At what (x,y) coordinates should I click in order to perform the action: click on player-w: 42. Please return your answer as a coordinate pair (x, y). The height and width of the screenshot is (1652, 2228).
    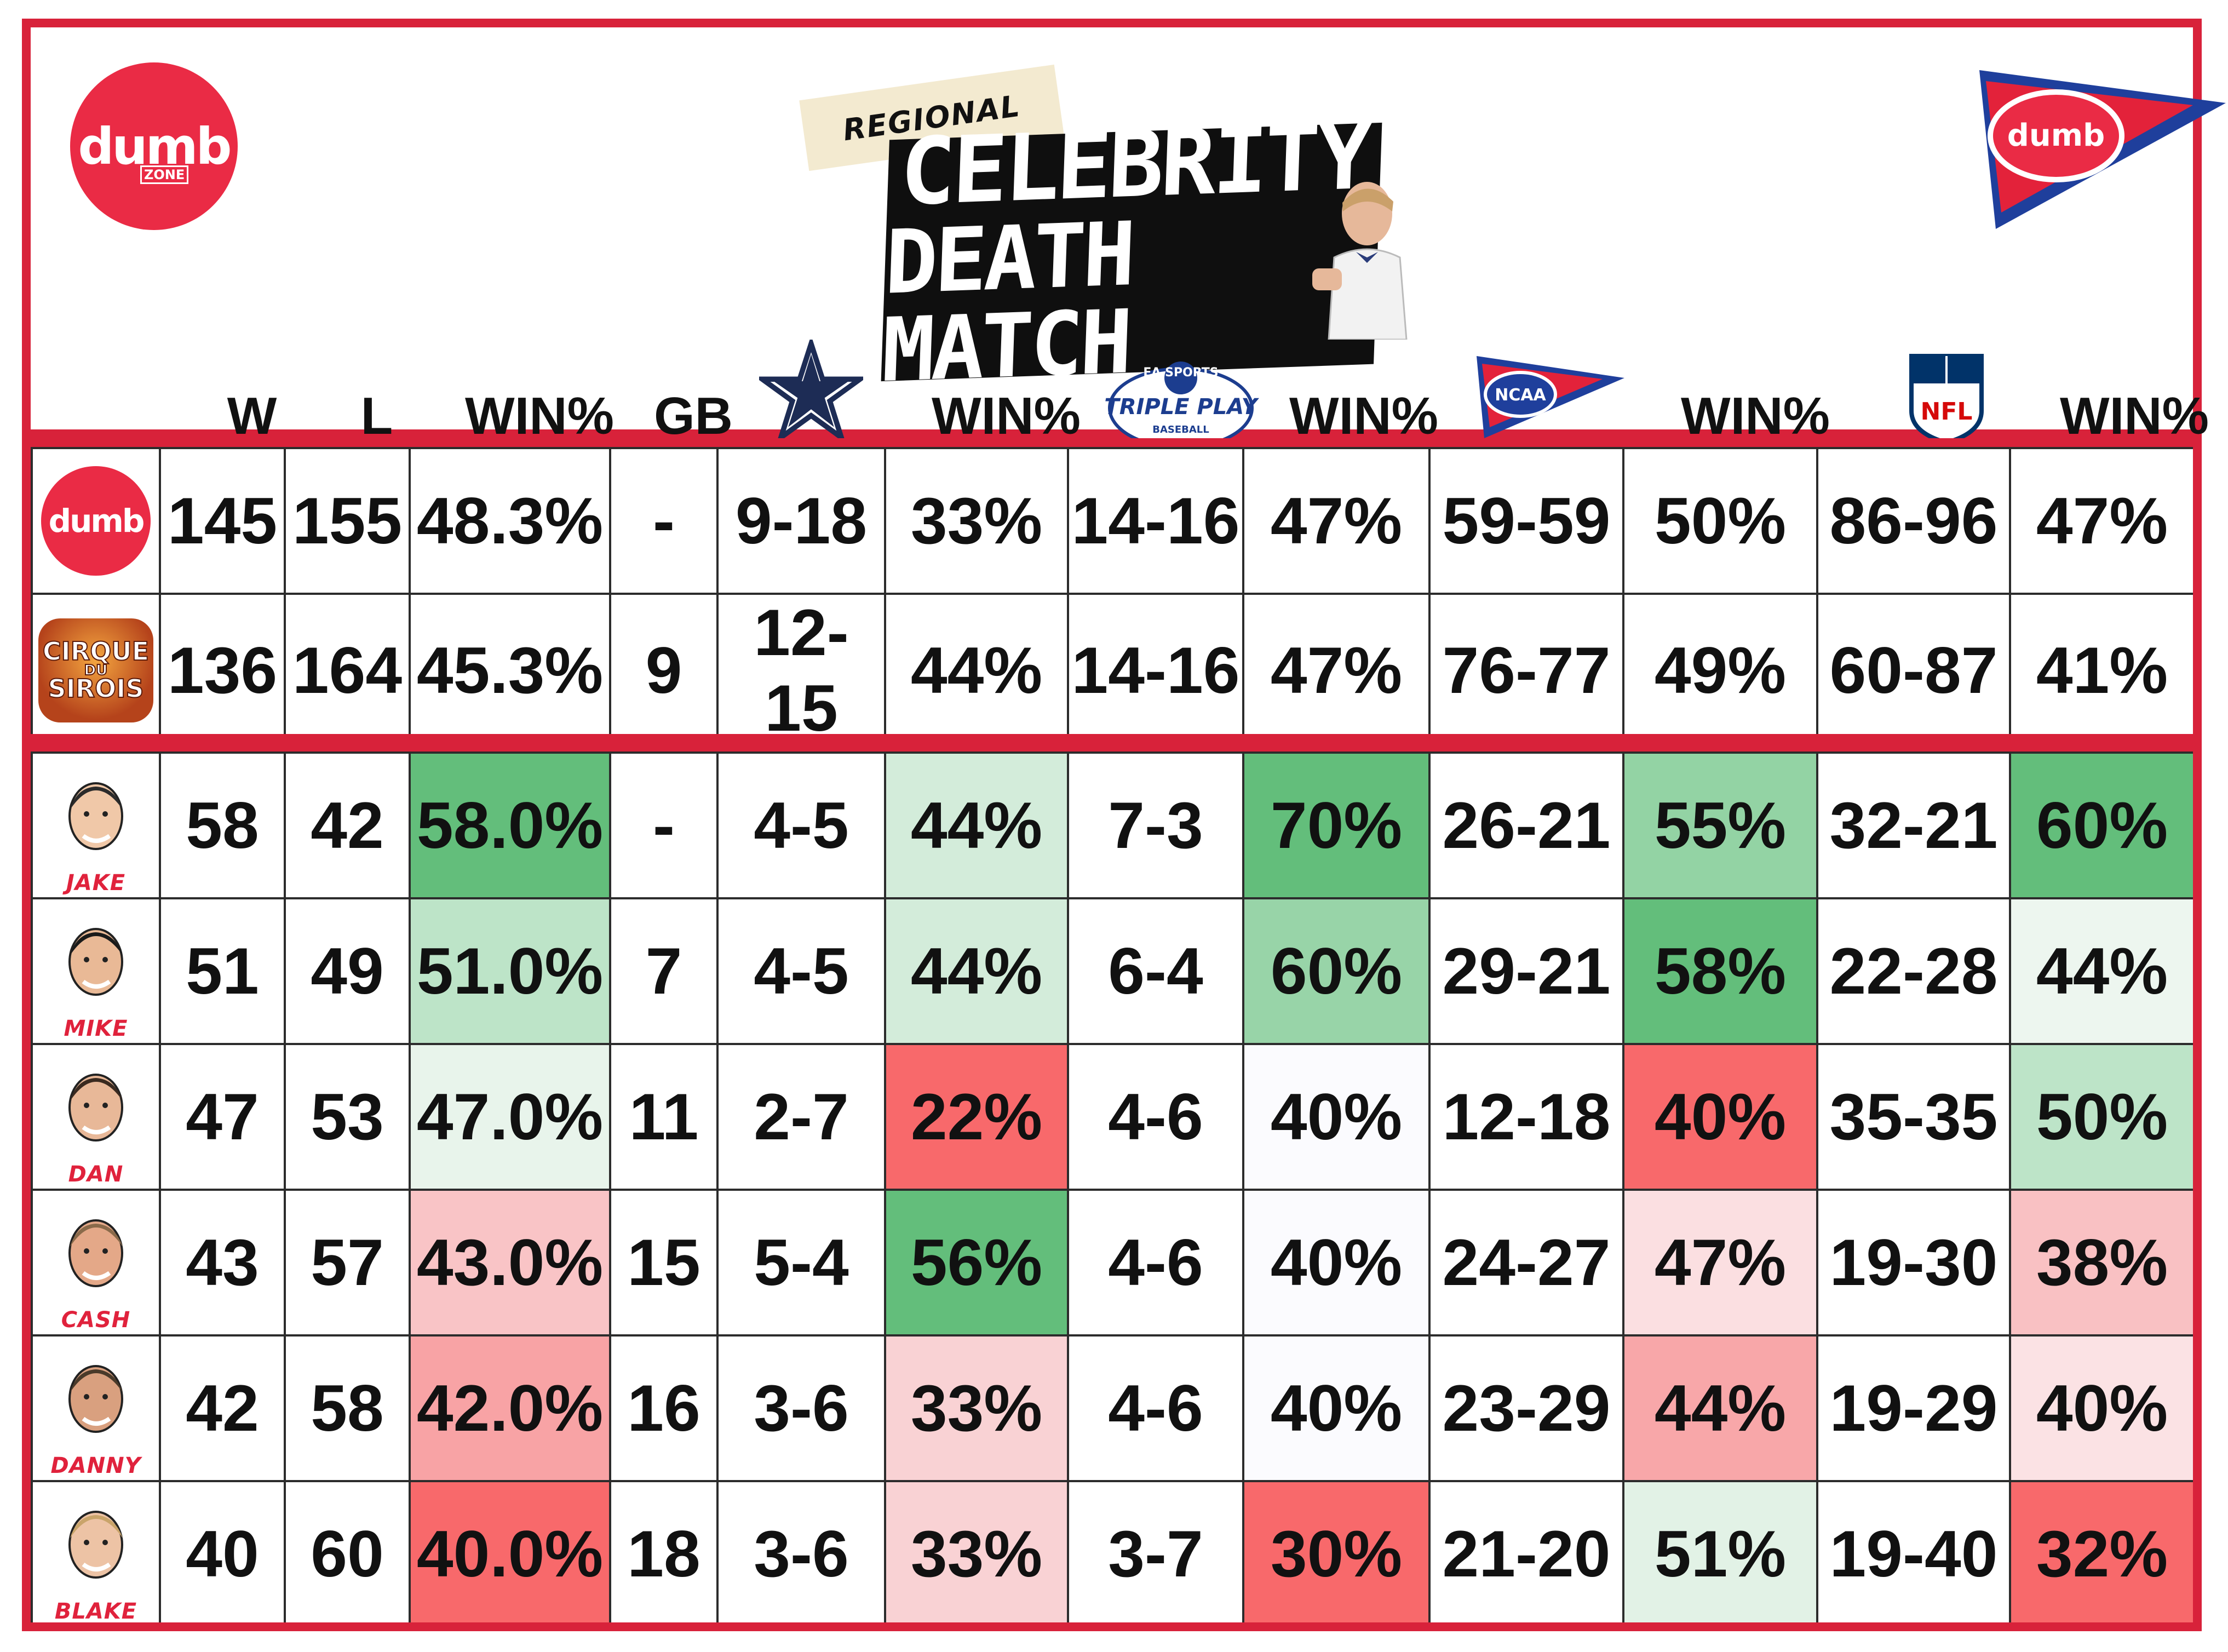
    Looking at the image, I should click on (222, 1408).